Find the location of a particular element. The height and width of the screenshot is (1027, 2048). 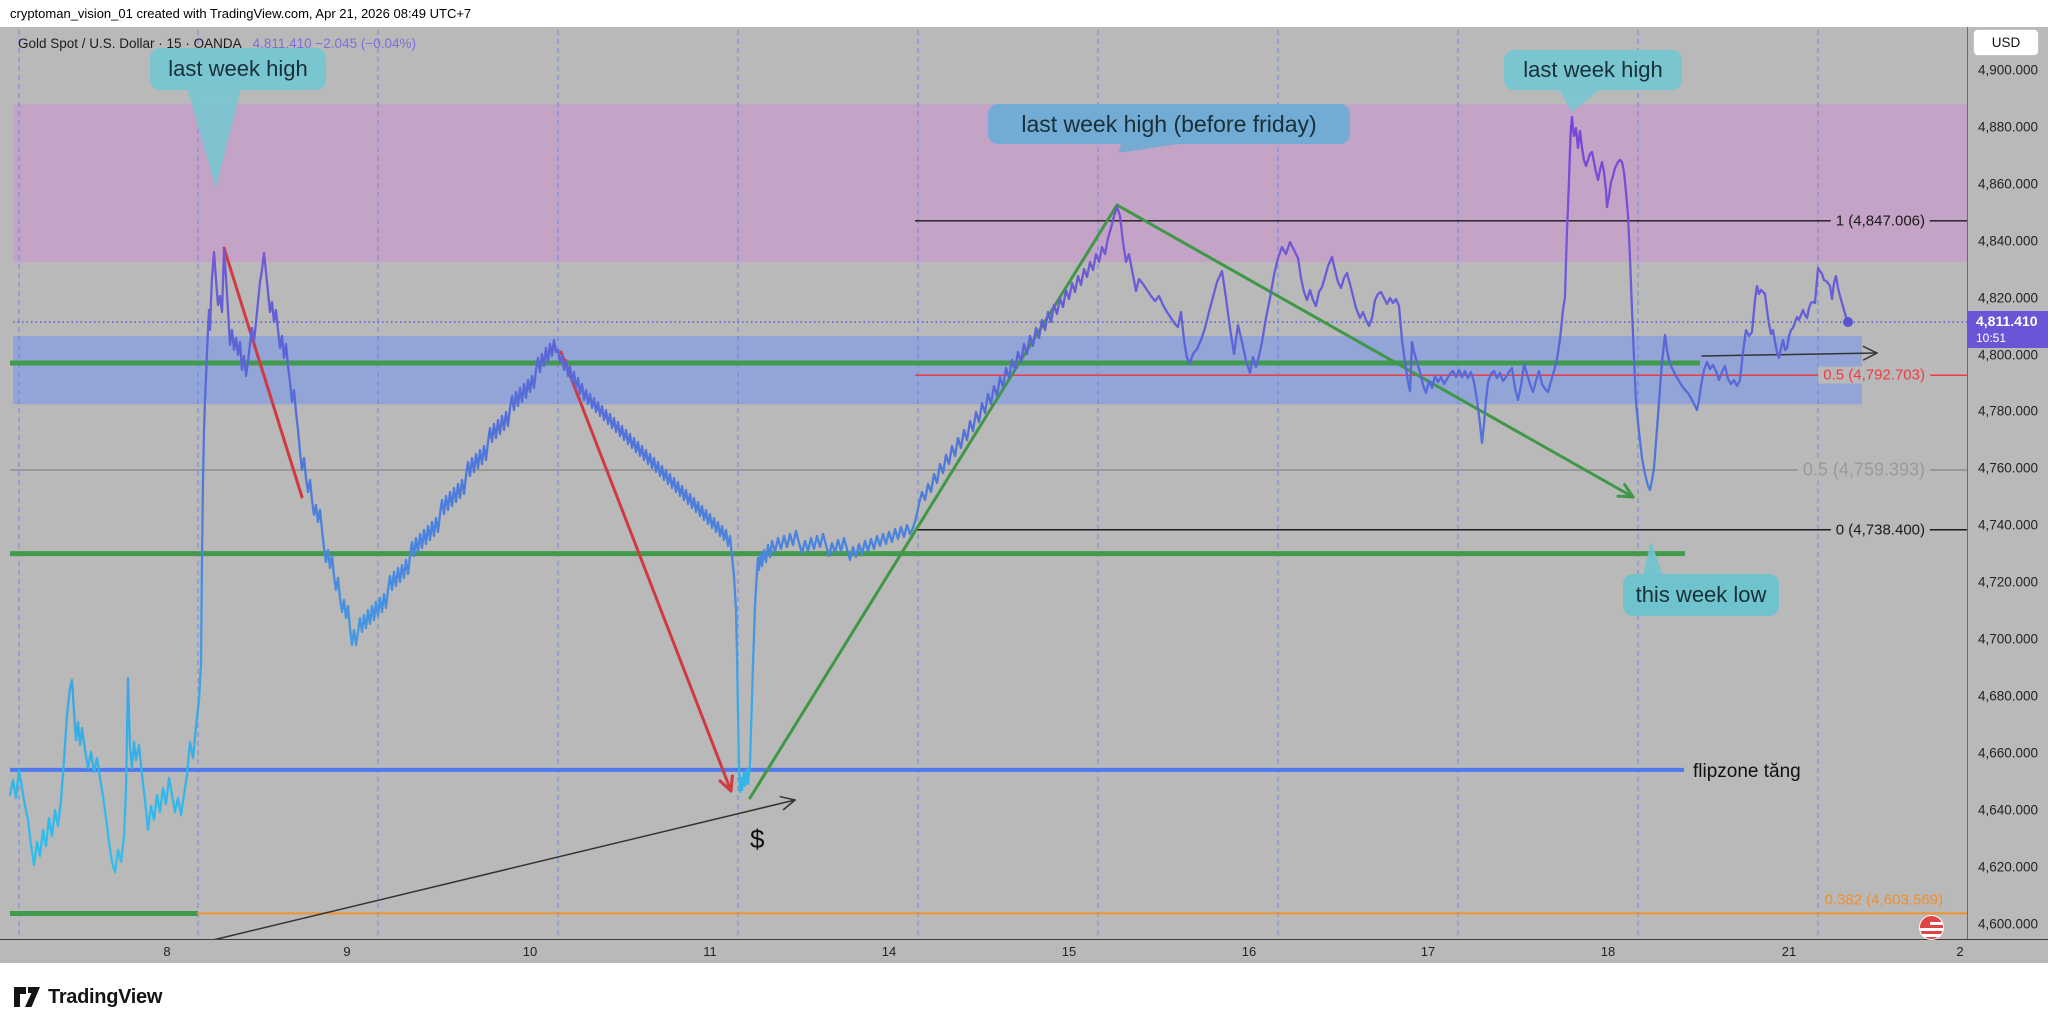

price-axis-label: 4,800.000 is located at coordinates (2008, 354).